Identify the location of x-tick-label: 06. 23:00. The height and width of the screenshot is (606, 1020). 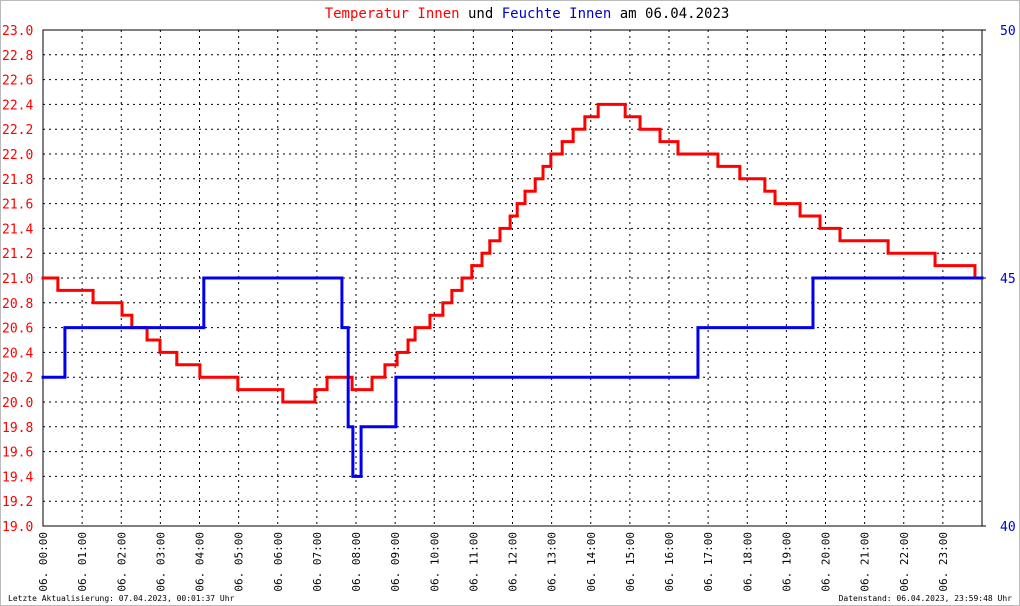
(943, 562).